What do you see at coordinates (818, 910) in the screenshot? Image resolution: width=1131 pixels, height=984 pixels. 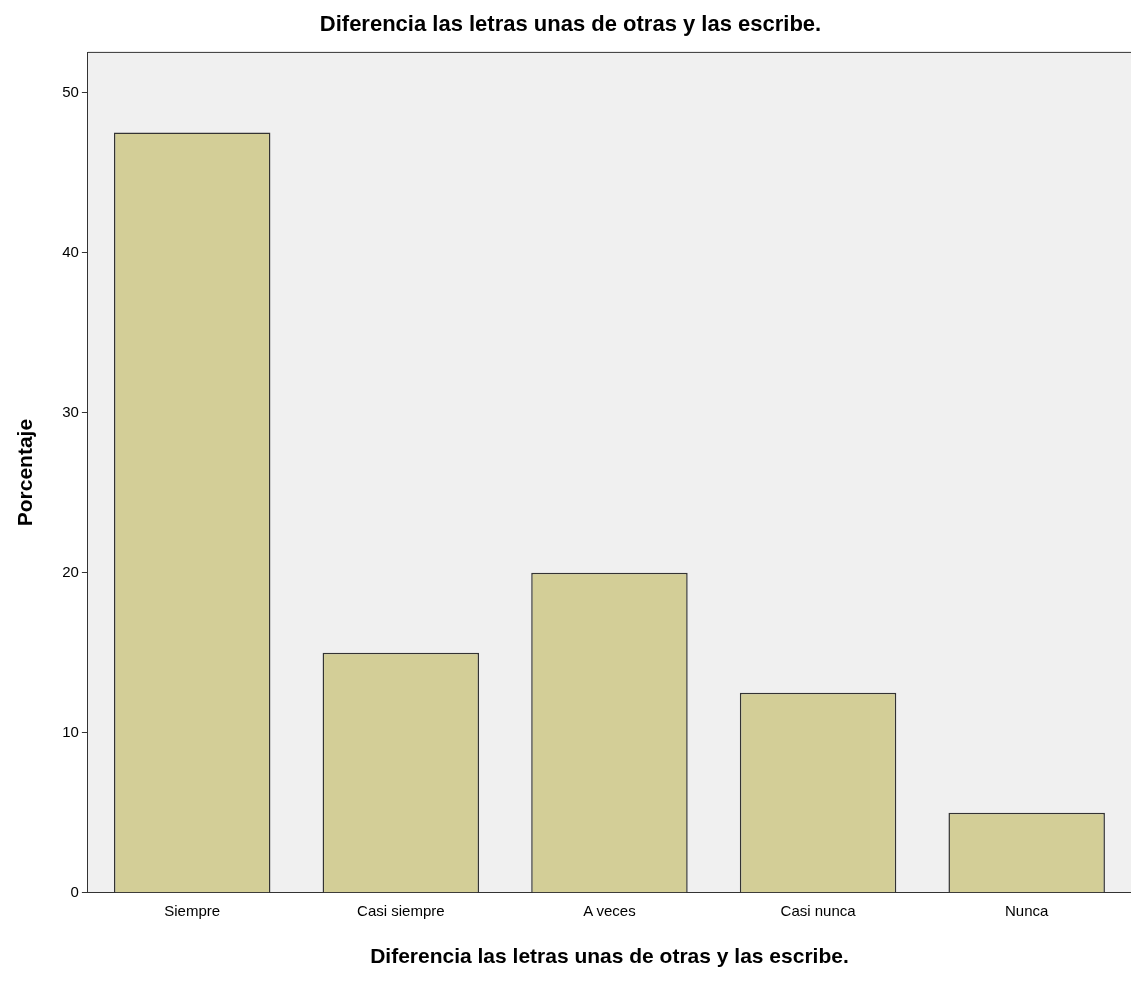 I see `x-tick-label: Casi nunca` at bounding box center [818, 910].